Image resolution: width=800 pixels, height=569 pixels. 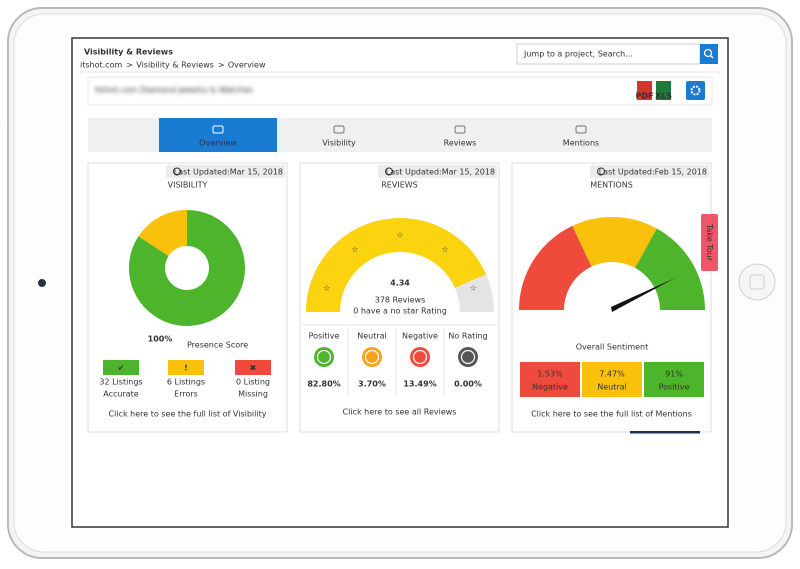 What do you see at coordinates (400, 412) in the screenshot?
I see `card-link: Click here to see all Reviews` at bounding box center [400, 412].